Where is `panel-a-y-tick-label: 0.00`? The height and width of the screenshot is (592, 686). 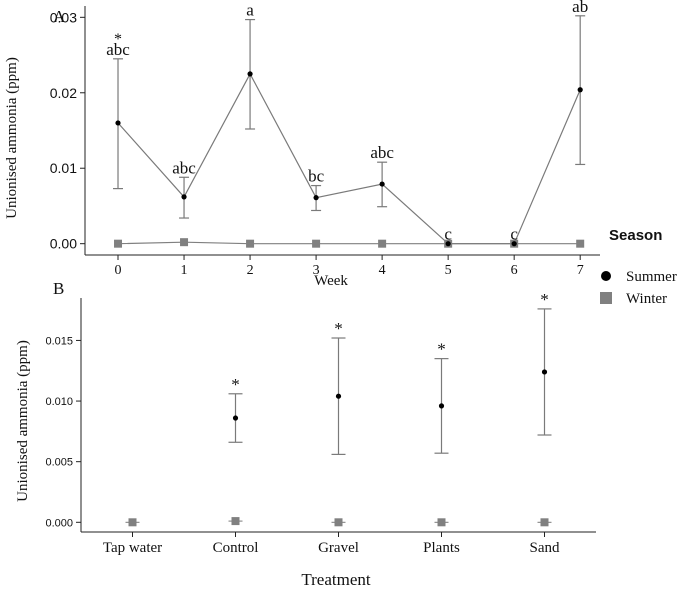
panel-a-y-tick-label: 0.00 is located at coordinates (63, 244).